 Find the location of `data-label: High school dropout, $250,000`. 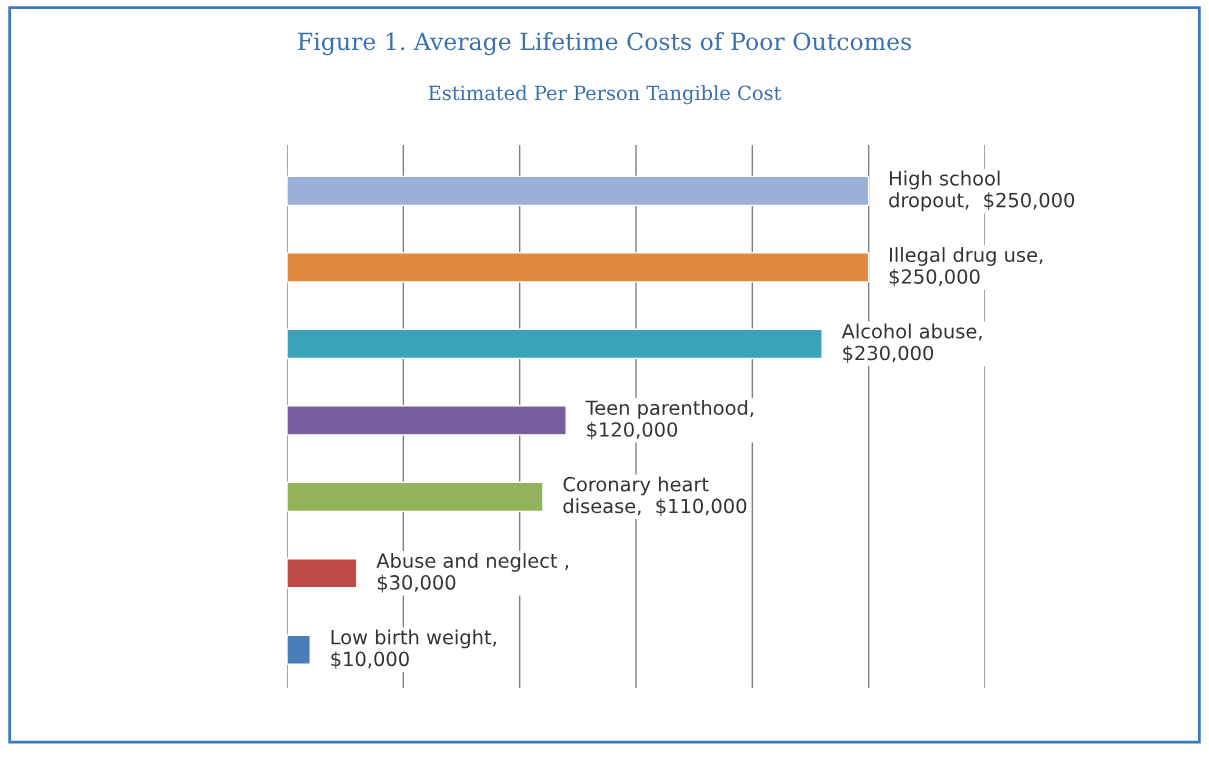

data-label: High school dropout, $250,000 is located at coordinates (982, 191).